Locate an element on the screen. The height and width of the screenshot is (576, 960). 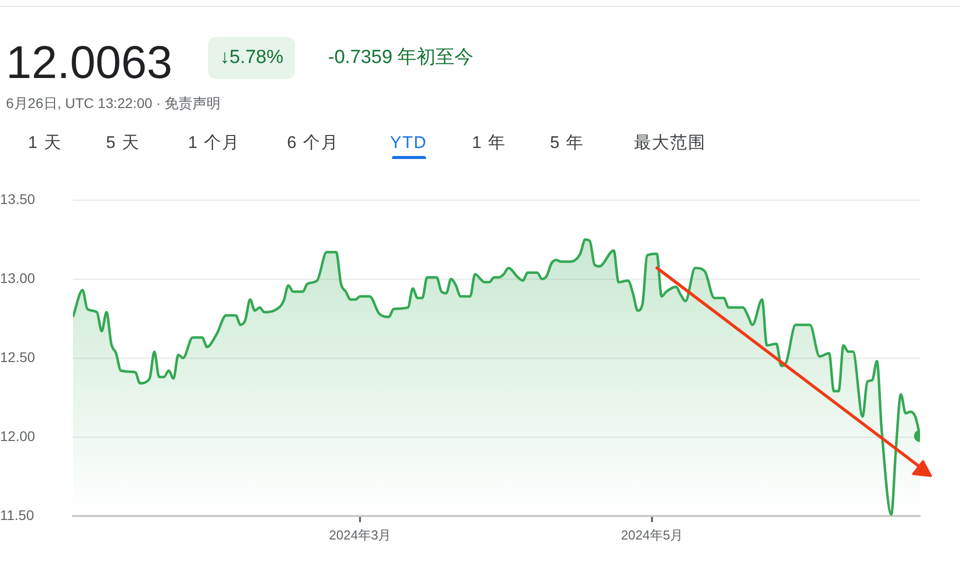
y-tick-label: 12.00 is located at coordinates (18, 436).